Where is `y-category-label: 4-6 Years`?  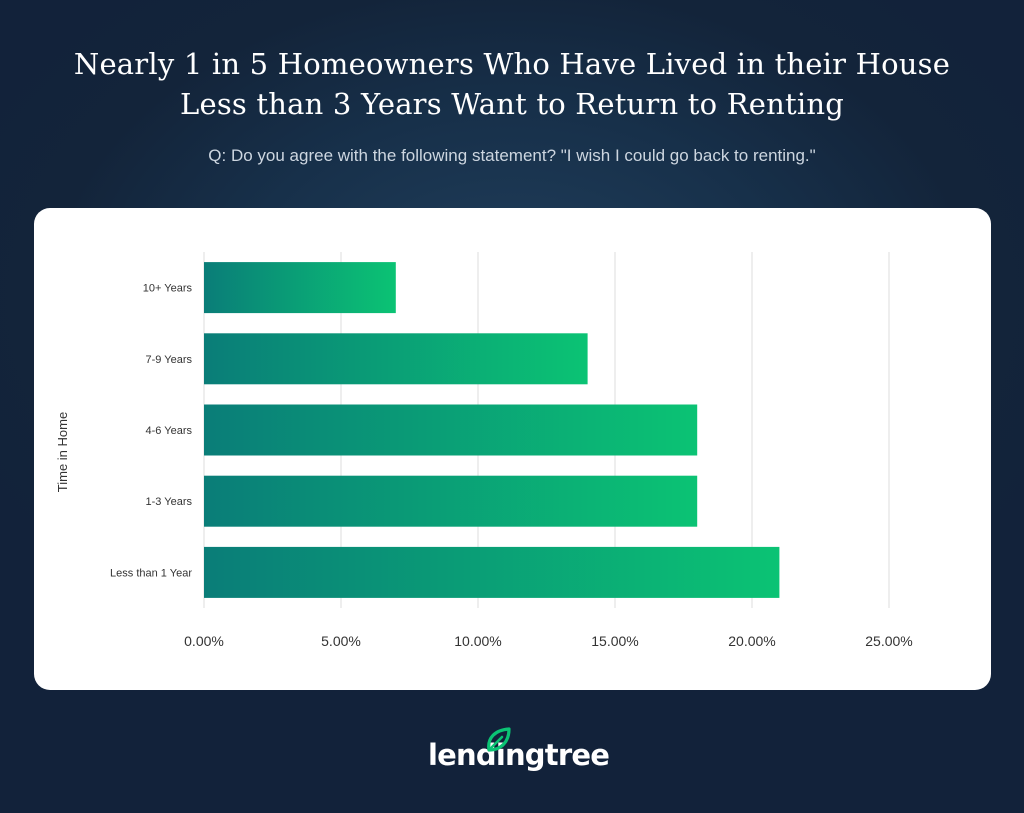 y-category-label: 4-6 Years is located at coordinates (169, 431).